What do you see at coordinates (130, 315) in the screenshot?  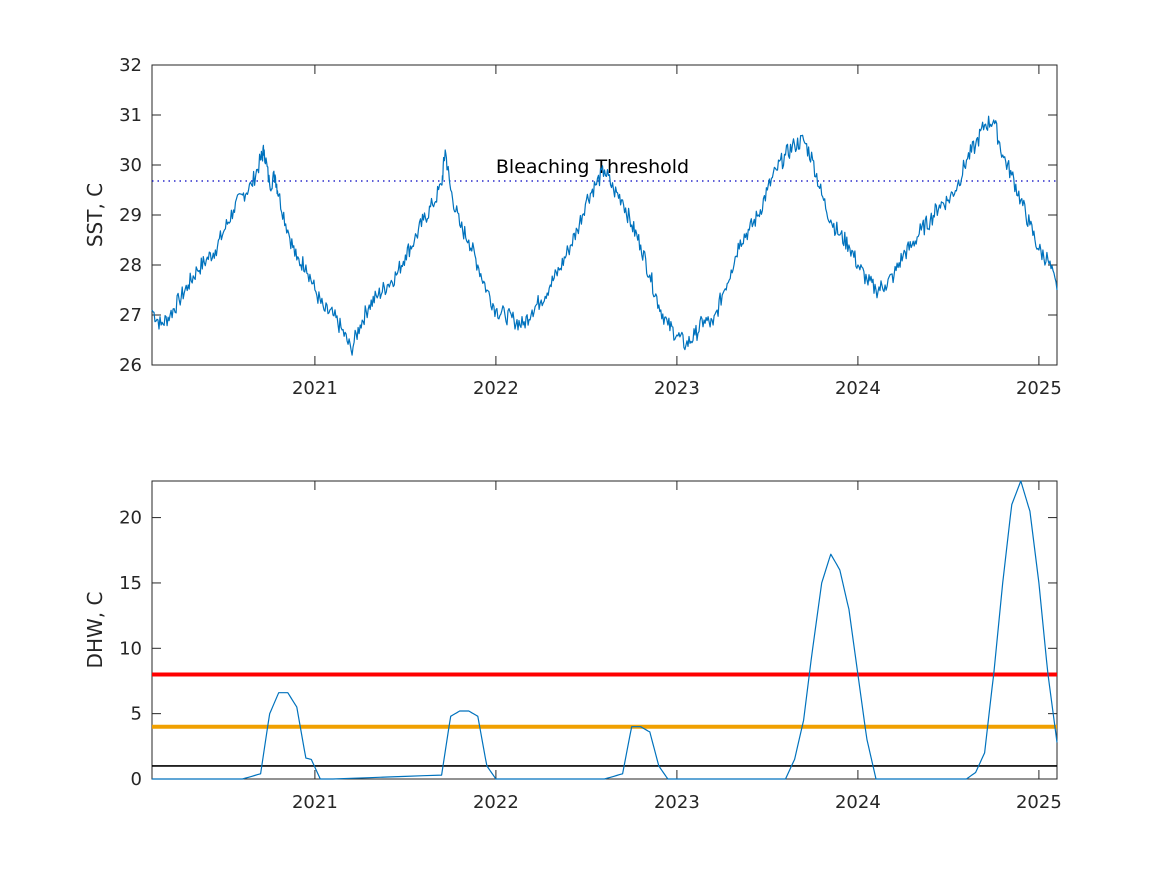 I see `sst-ytick-label: 27` at bounding box center [130, 315].